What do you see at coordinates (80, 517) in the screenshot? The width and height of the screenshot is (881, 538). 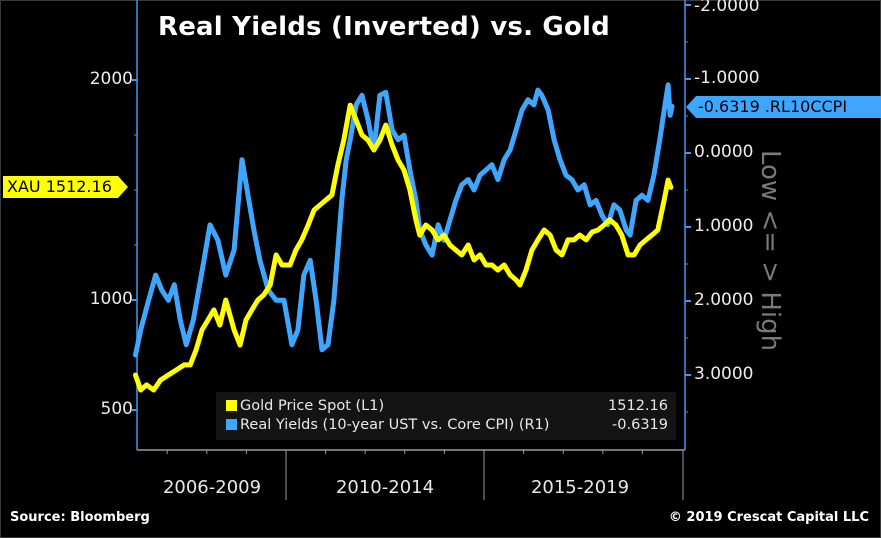 I see `source-note: Source: Bloomberg` at bounding box center [80, 517].